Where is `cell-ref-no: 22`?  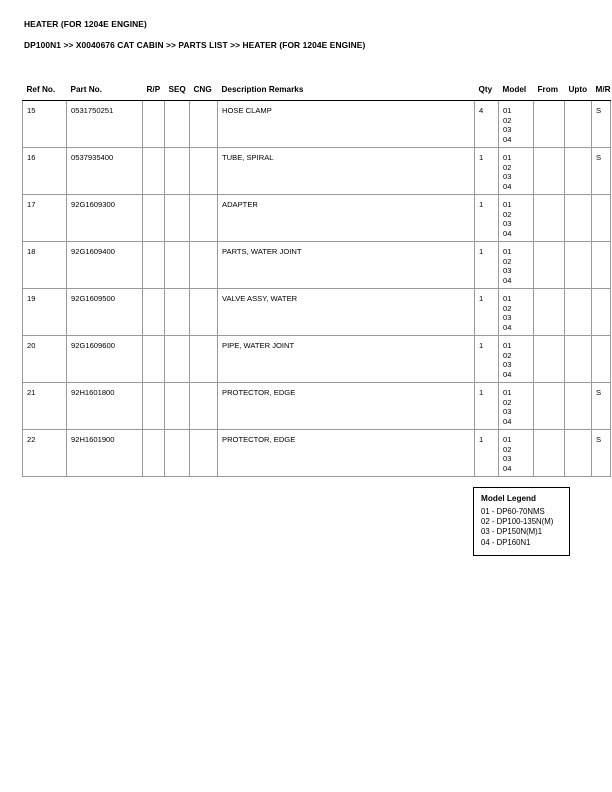
cell-ref-no: 22 is located at coordinates (44, 453).